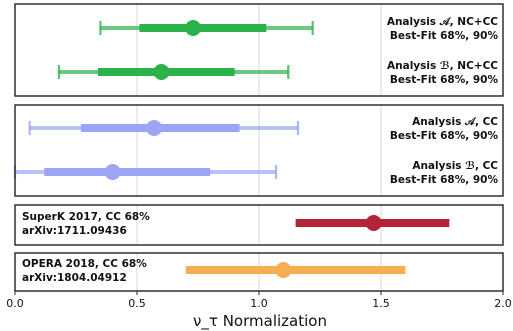 The height and width of the screenshot is (331, 513). I want to click on panel-frame, so click(259, 225).